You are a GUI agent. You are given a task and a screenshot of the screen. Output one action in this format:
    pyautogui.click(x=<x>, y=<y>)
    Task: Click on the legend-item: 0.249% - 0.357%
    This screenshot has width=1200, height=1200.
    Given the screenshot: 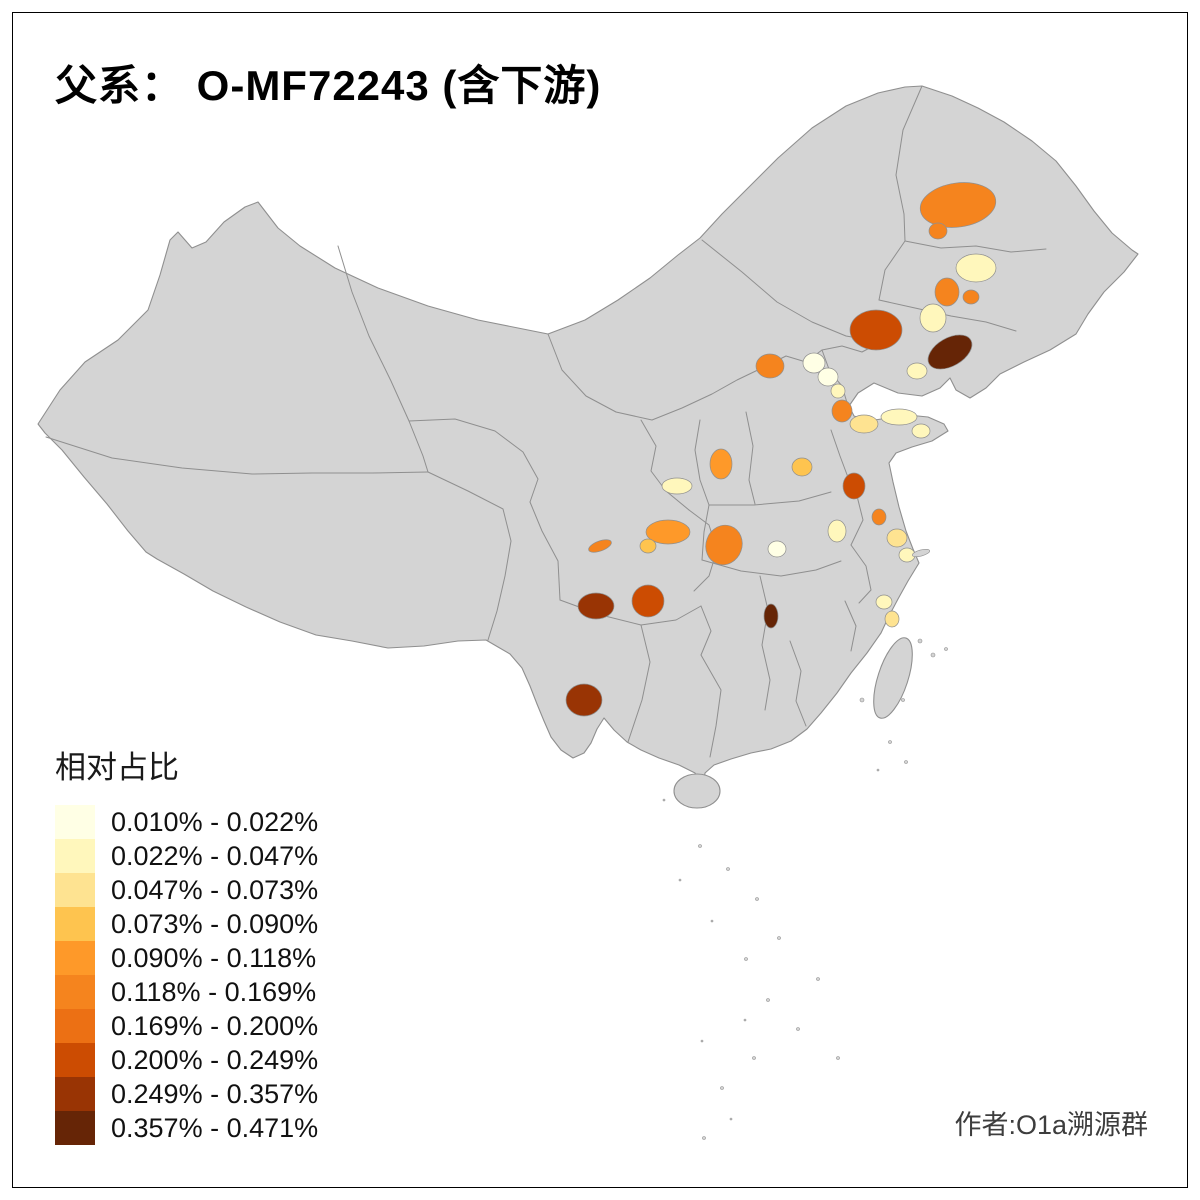 What is the action you would take?
    pyautogui.click(x=186, y=1094)
    